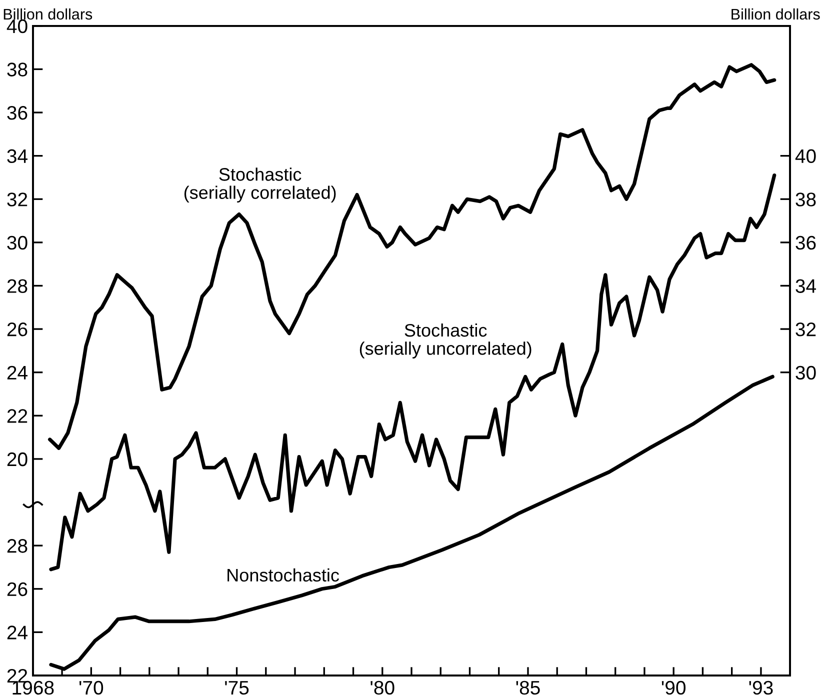  Describe the element at coordinates (17, 329) in the screenshot. I see `y-tick-label: 26` at that location.